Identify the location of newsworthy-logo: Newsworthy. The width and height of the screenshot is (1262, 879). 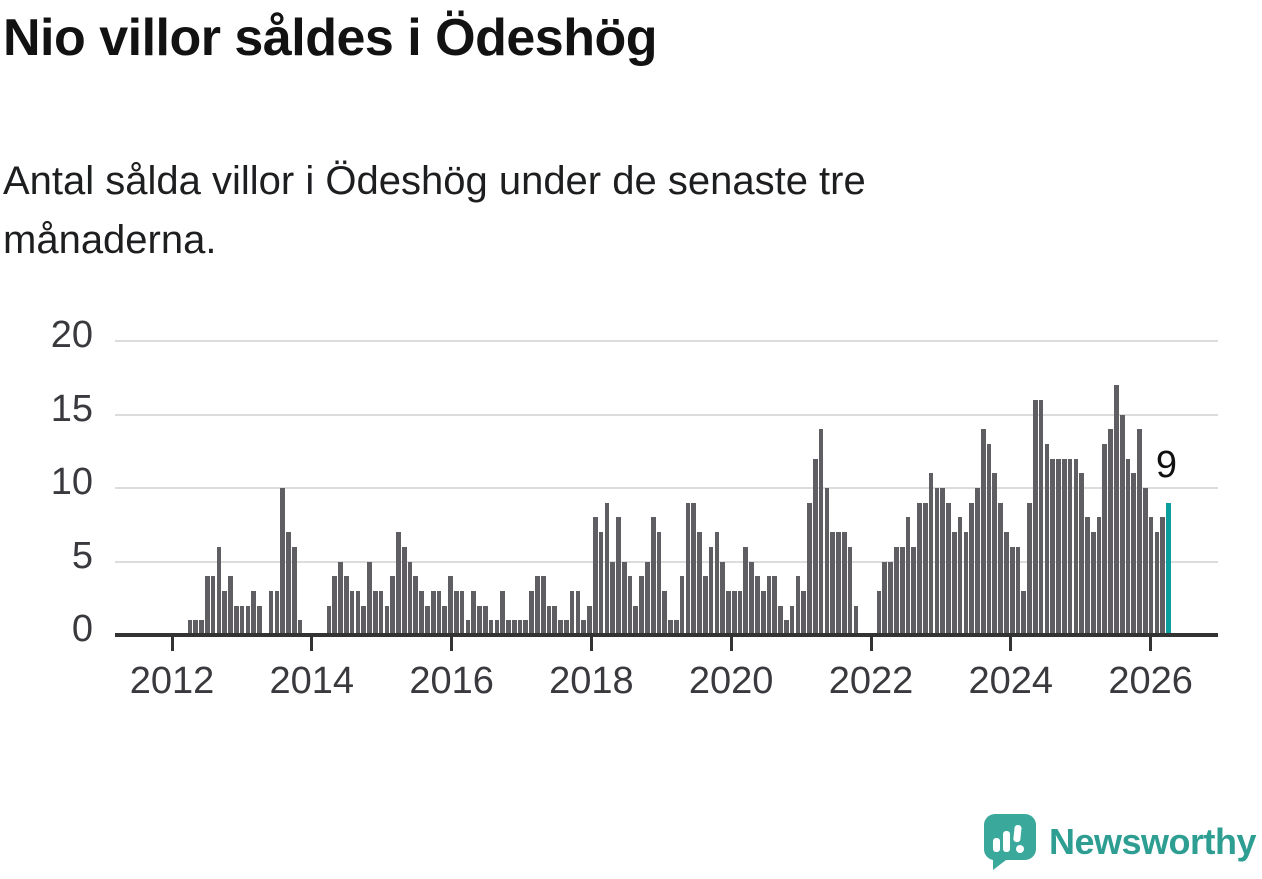
(1120, 842).